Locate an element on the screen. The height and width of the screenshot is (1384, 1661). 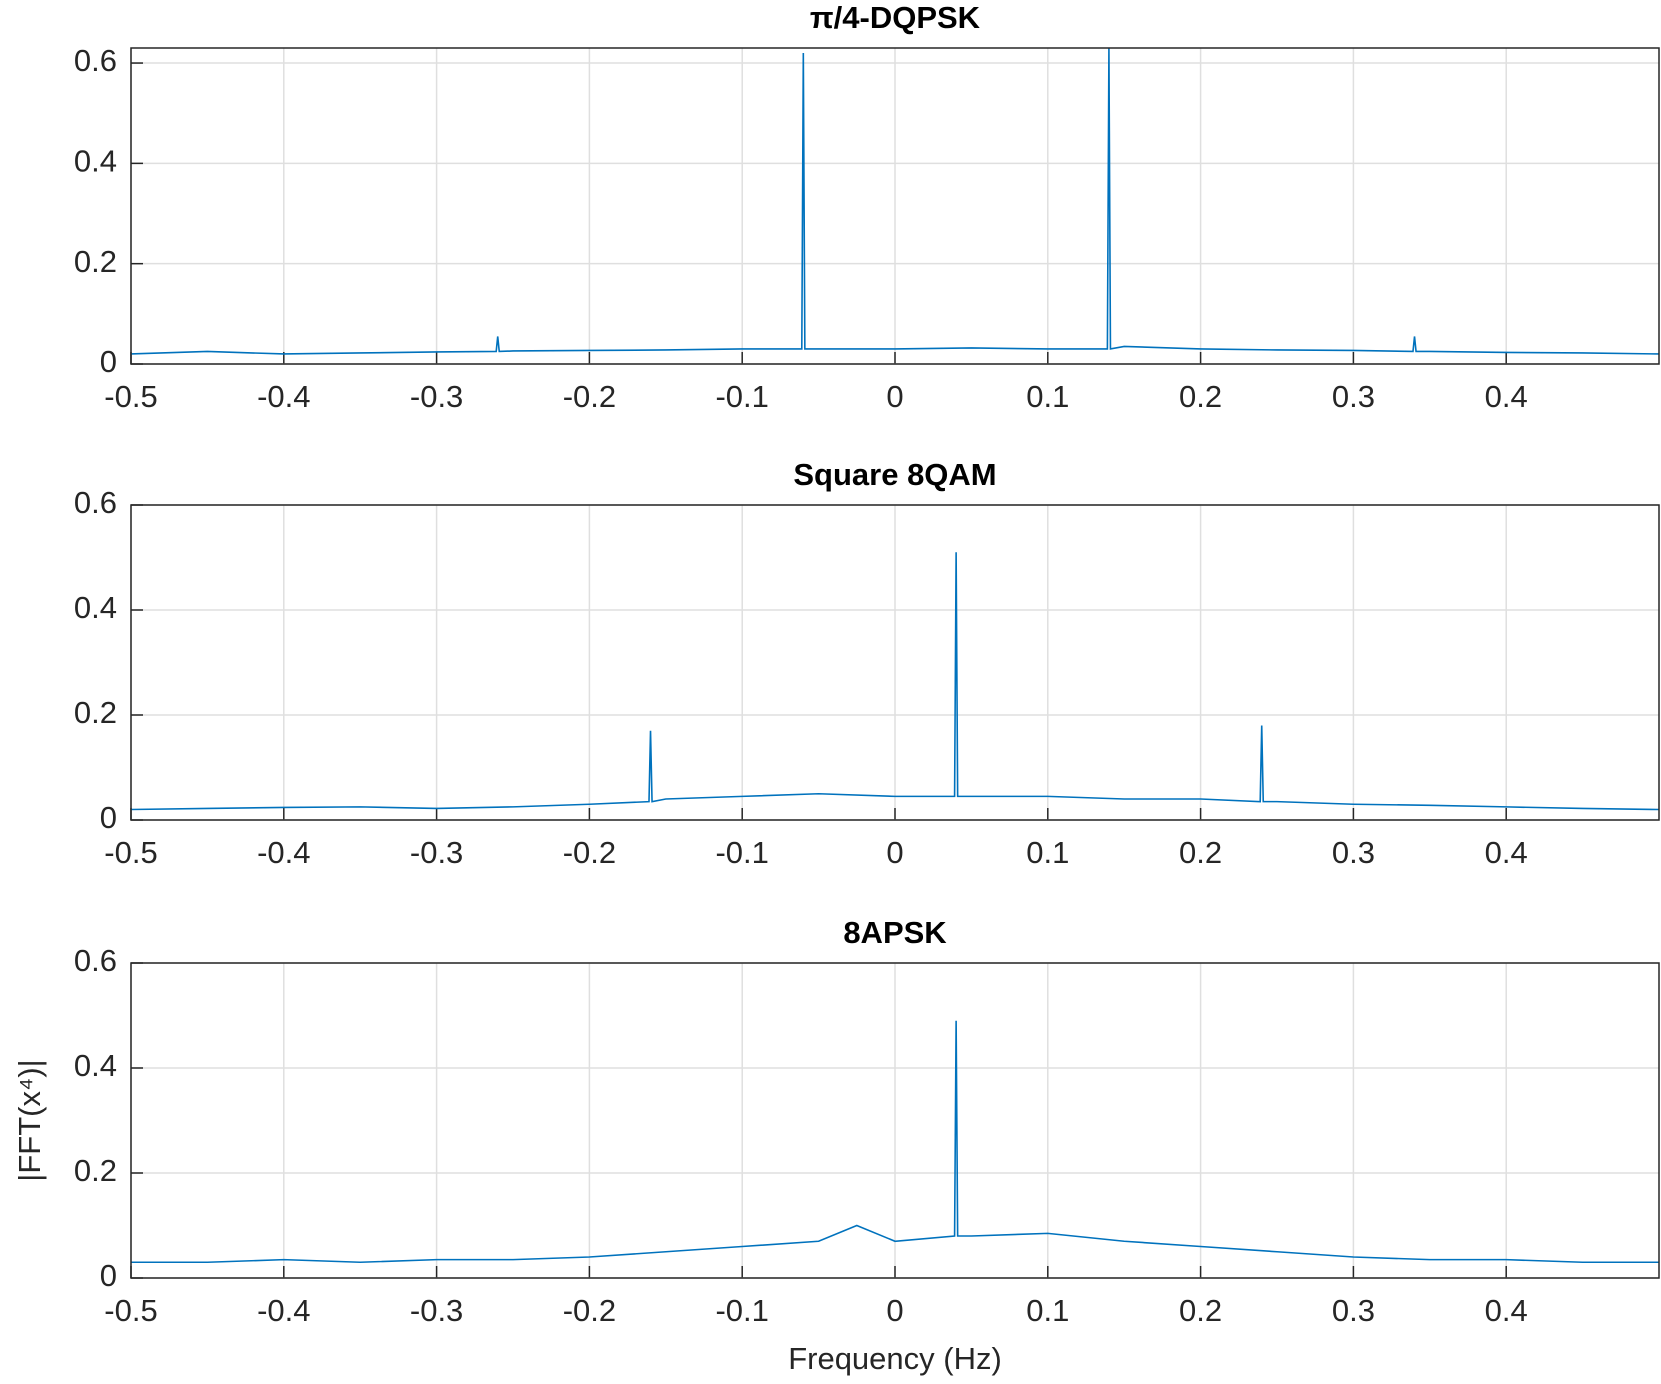
y-axis-label: |FFT(x⁴)| is located at coordinates (29, 1120).